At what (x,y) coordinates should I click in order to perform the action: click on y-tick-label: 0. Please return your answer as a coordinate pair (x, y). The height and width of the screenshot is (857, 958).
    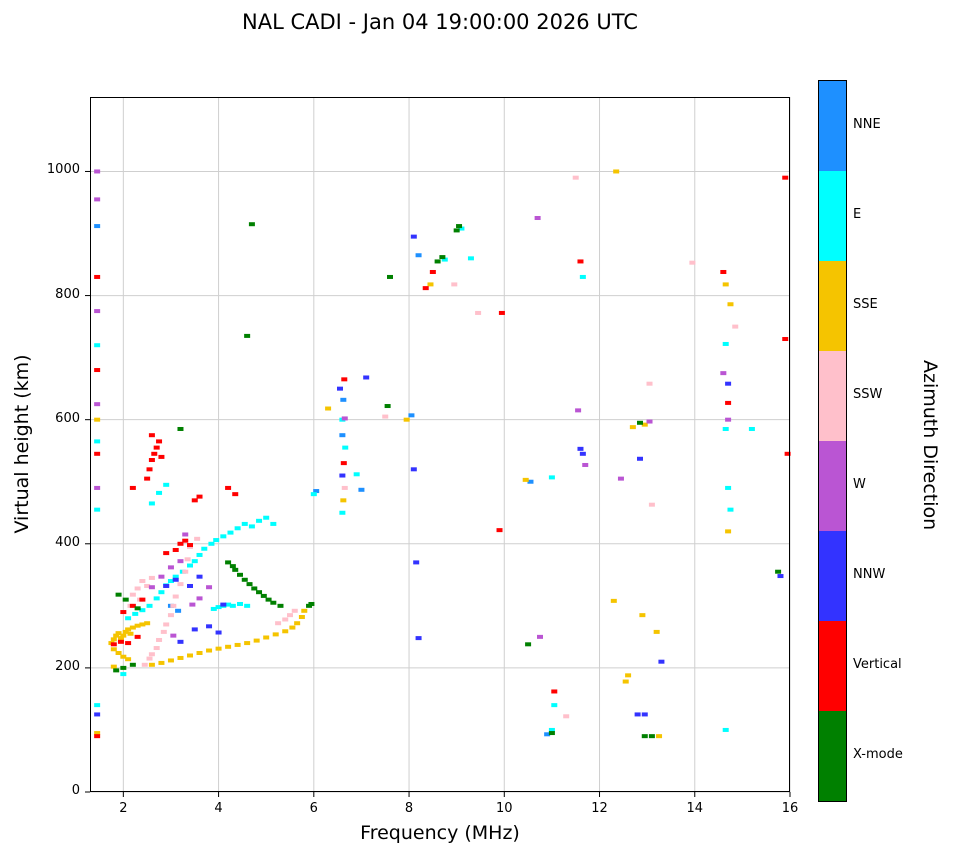
    Looking at the image, I should click on (75, 790).